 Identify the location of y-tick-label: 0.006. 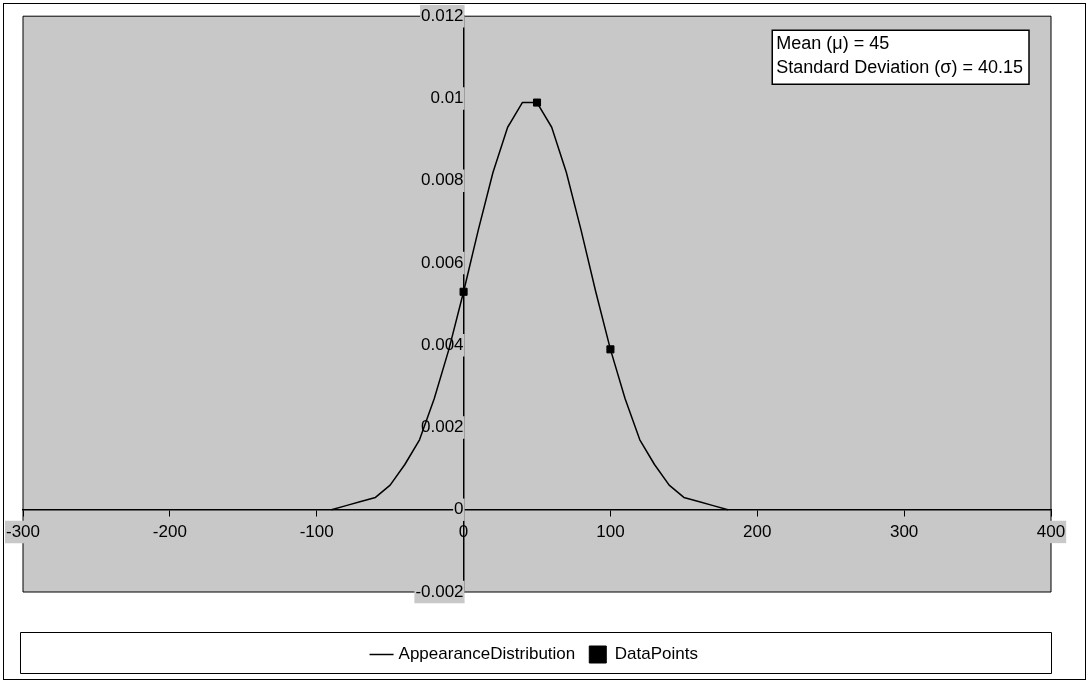
(442, 262).